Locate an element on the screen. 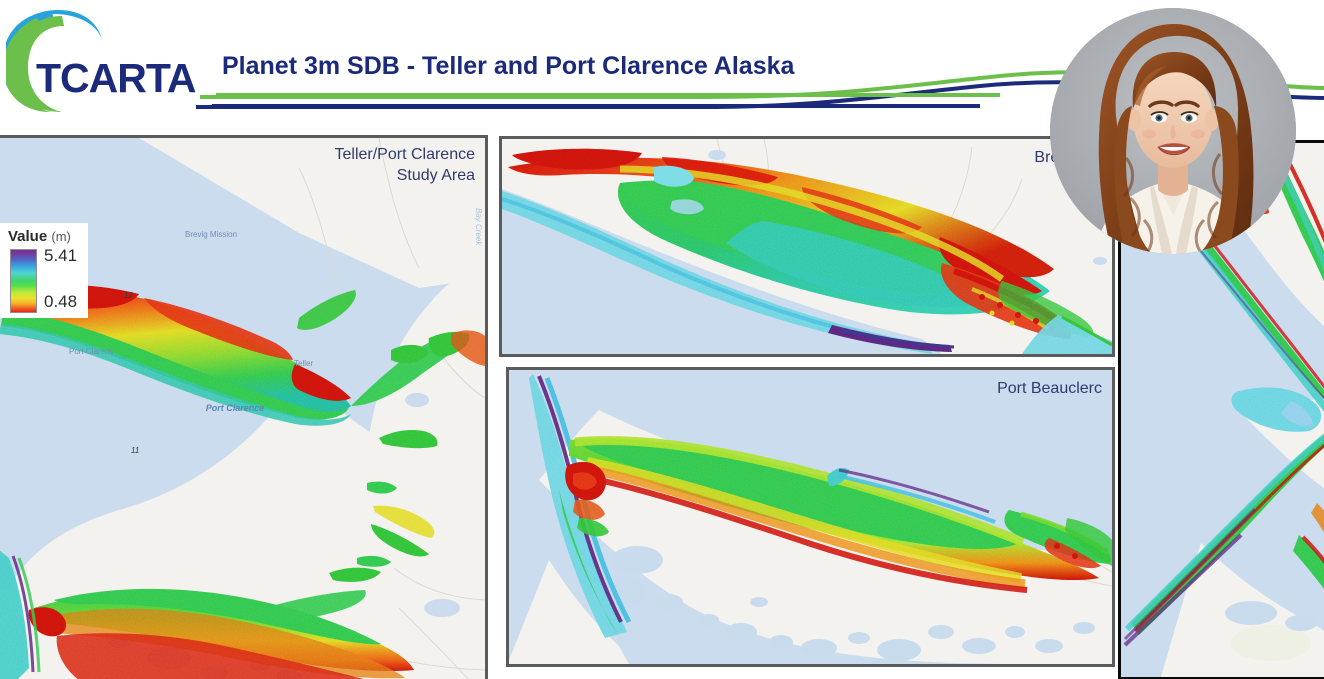  presenter-portrait is located at coordinates (1173, 131).